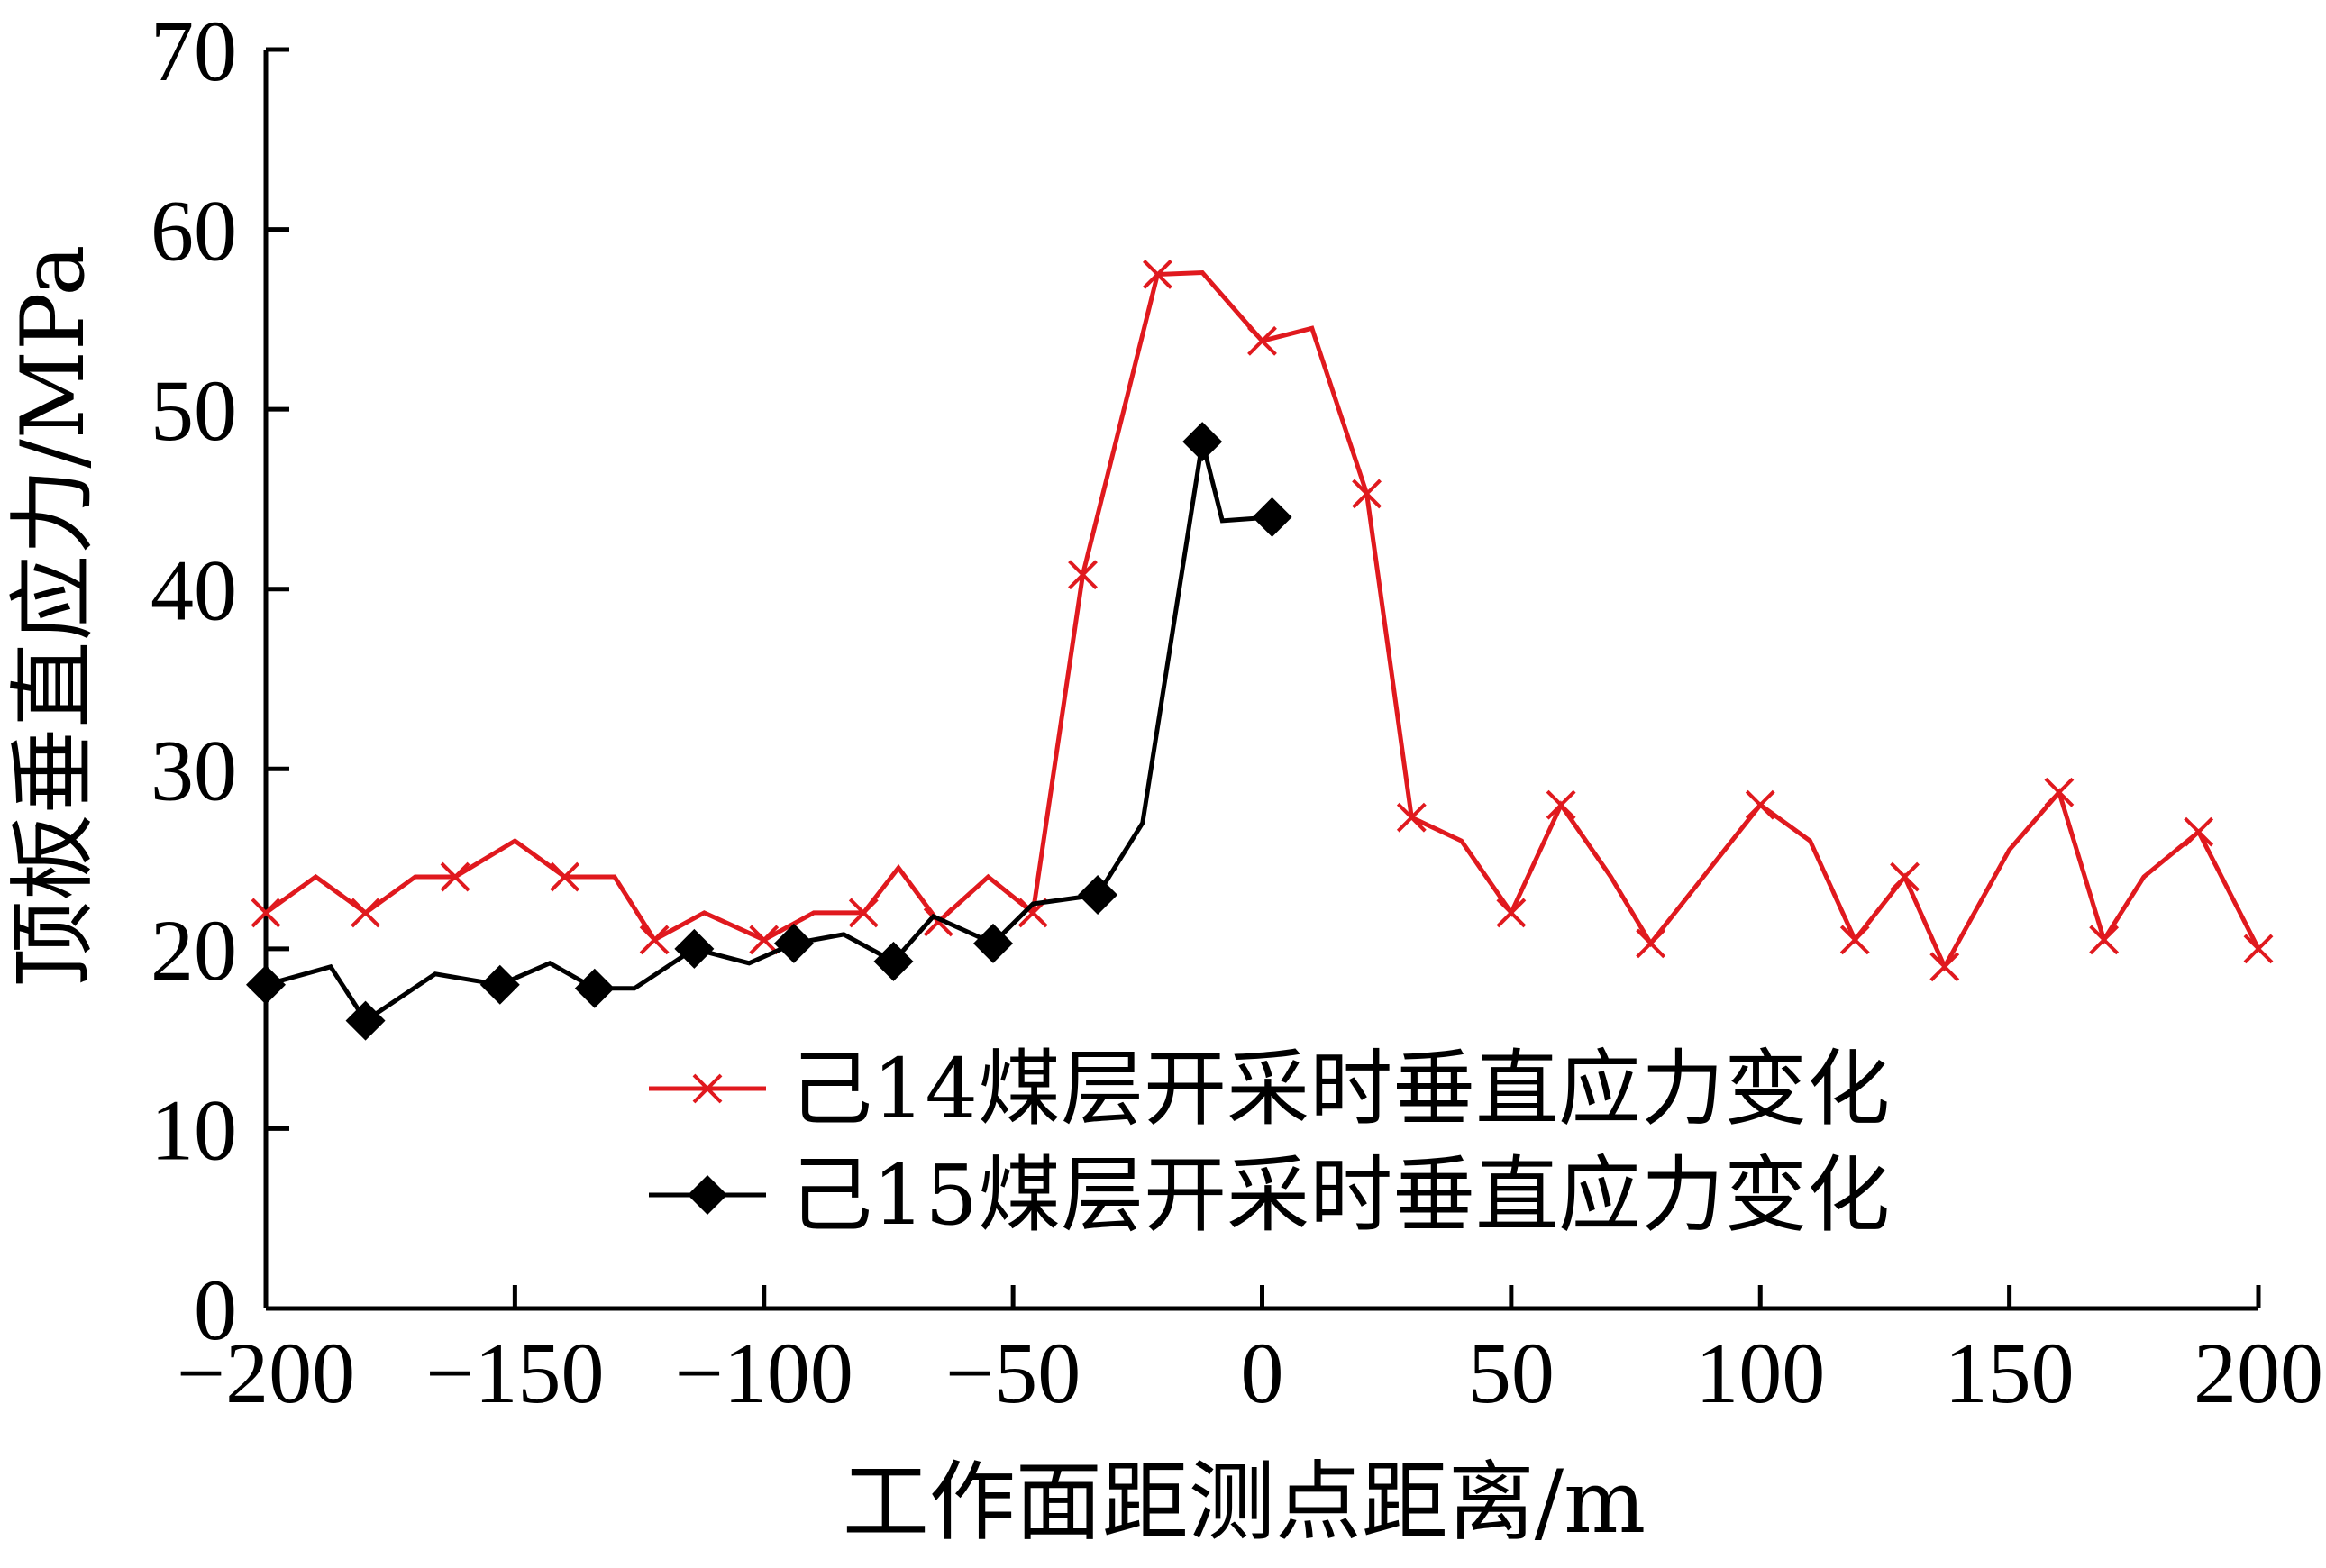  What do you see at coordinates (266, 1373) in the screenshot?
I see `x-tick-label: −200` at bounding box center [266, 1373].